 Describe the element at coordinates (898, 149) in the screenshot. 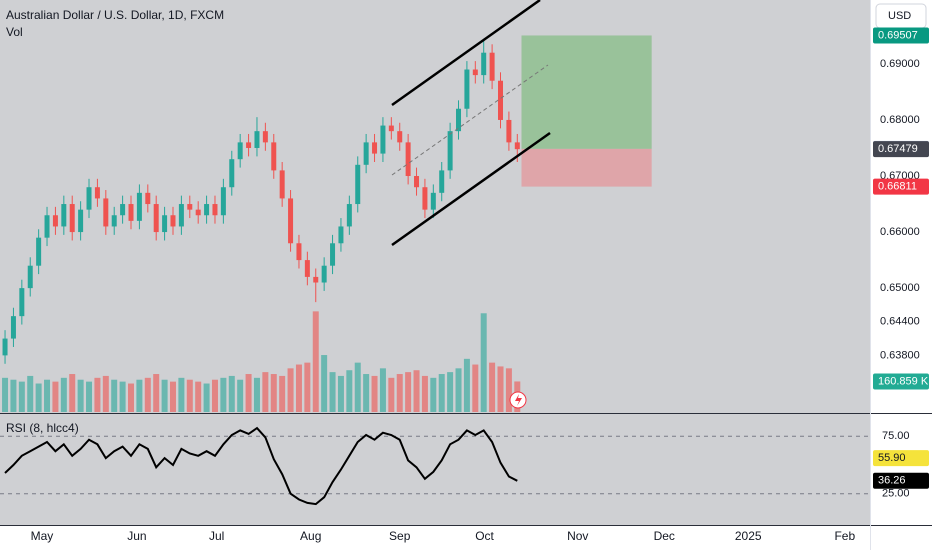

I see `price-tag-label: 0.67479` at that location.